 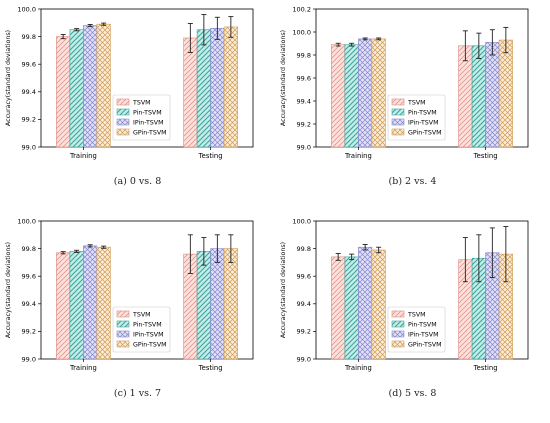 What do you see at coordinates (137, 181) in the screenshot?
I see `chart-caption-a: (a) 0 vs. 8` at bounding box center [137, 181].